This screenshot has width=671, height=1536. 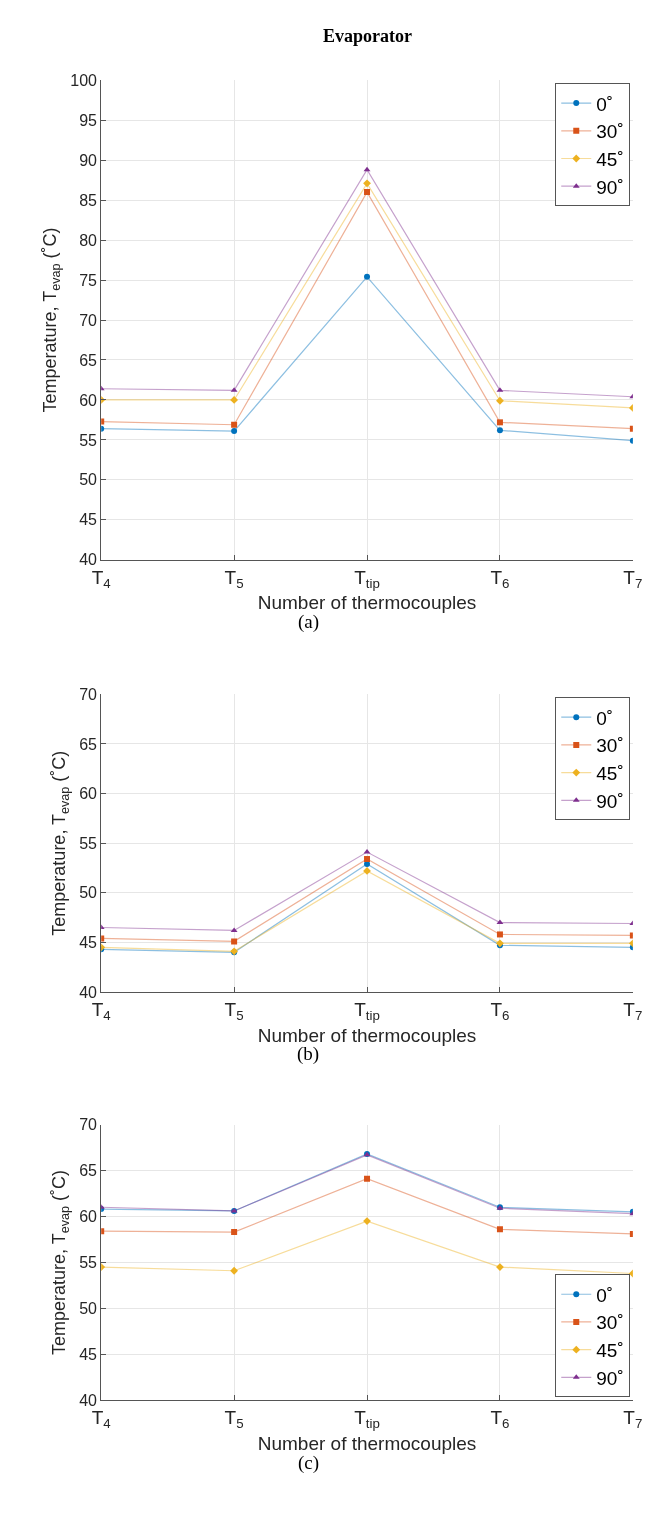 I want to click on text: (b), so click(x=308, y=1054).